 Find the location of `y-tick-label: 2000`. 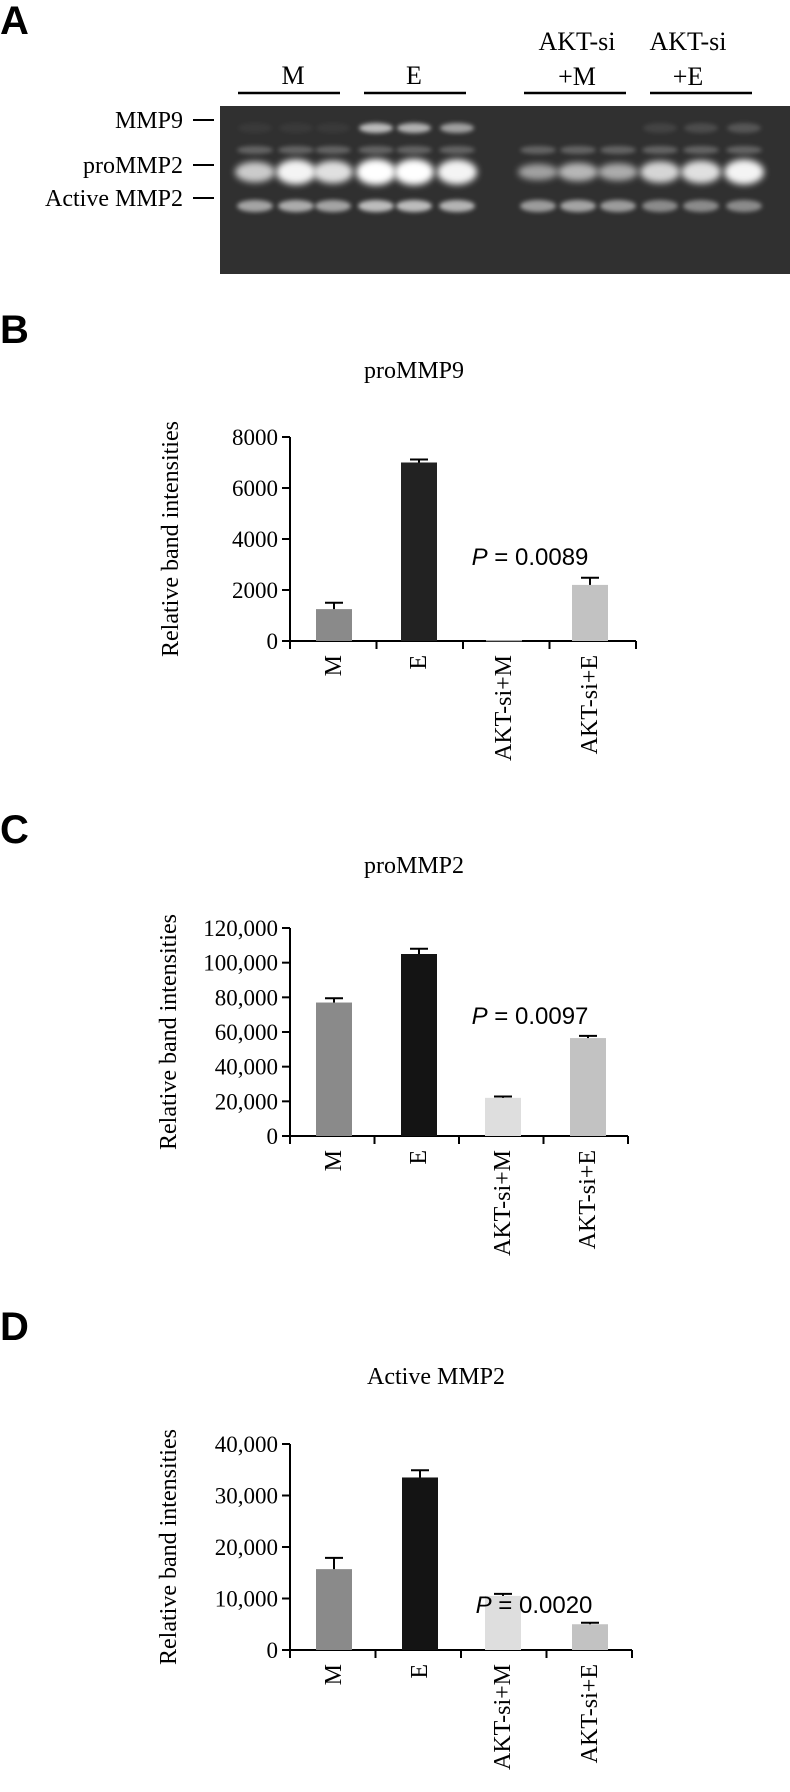

y-tick-label: 2000 is located at coordinates (255, 590).